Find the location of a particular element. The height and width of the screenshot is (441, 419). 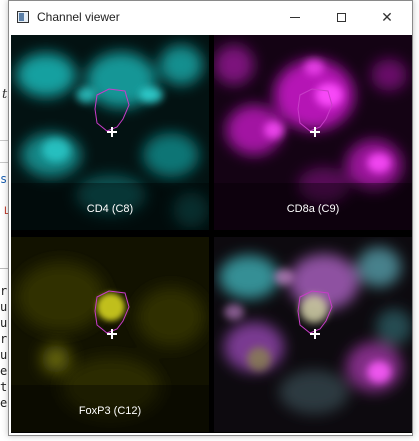

crosshair-icon is located at coordinates (315, 334).